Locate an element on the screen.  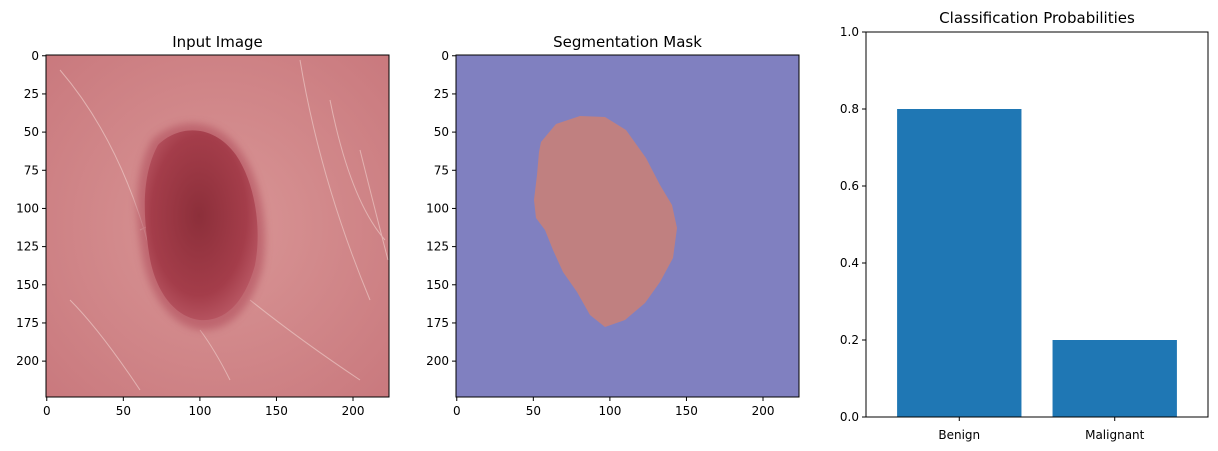
input-image-y-tick-label: 125 is located at coordinates (27, 247).